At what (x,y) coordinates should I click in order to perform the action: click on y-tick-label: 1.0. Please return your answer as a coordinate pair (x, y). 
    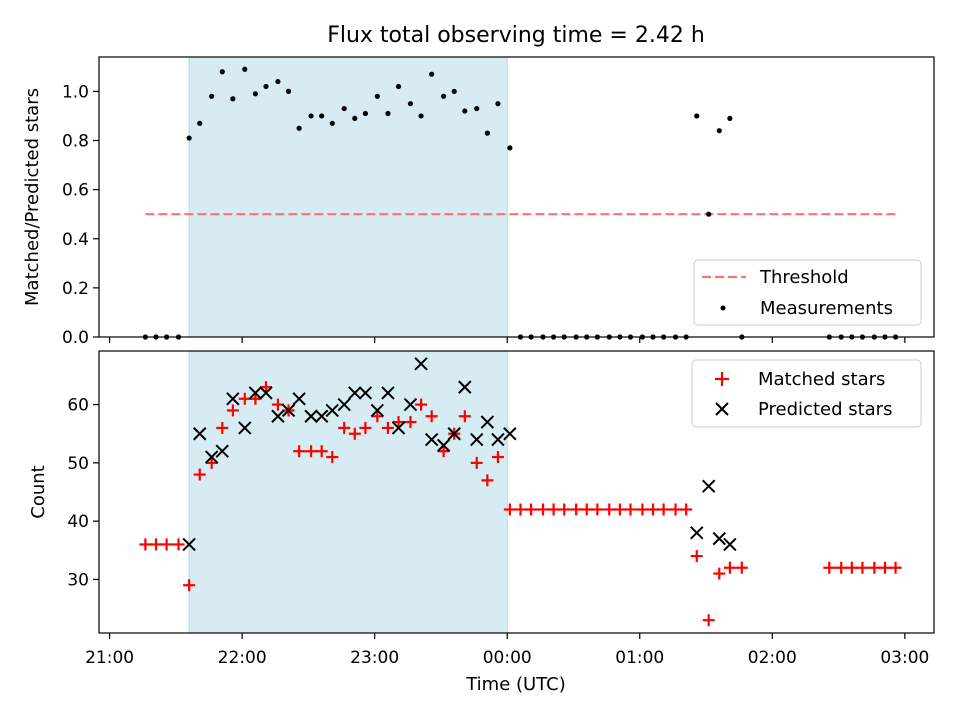
    Looking at the image, I should click on (75, 92).